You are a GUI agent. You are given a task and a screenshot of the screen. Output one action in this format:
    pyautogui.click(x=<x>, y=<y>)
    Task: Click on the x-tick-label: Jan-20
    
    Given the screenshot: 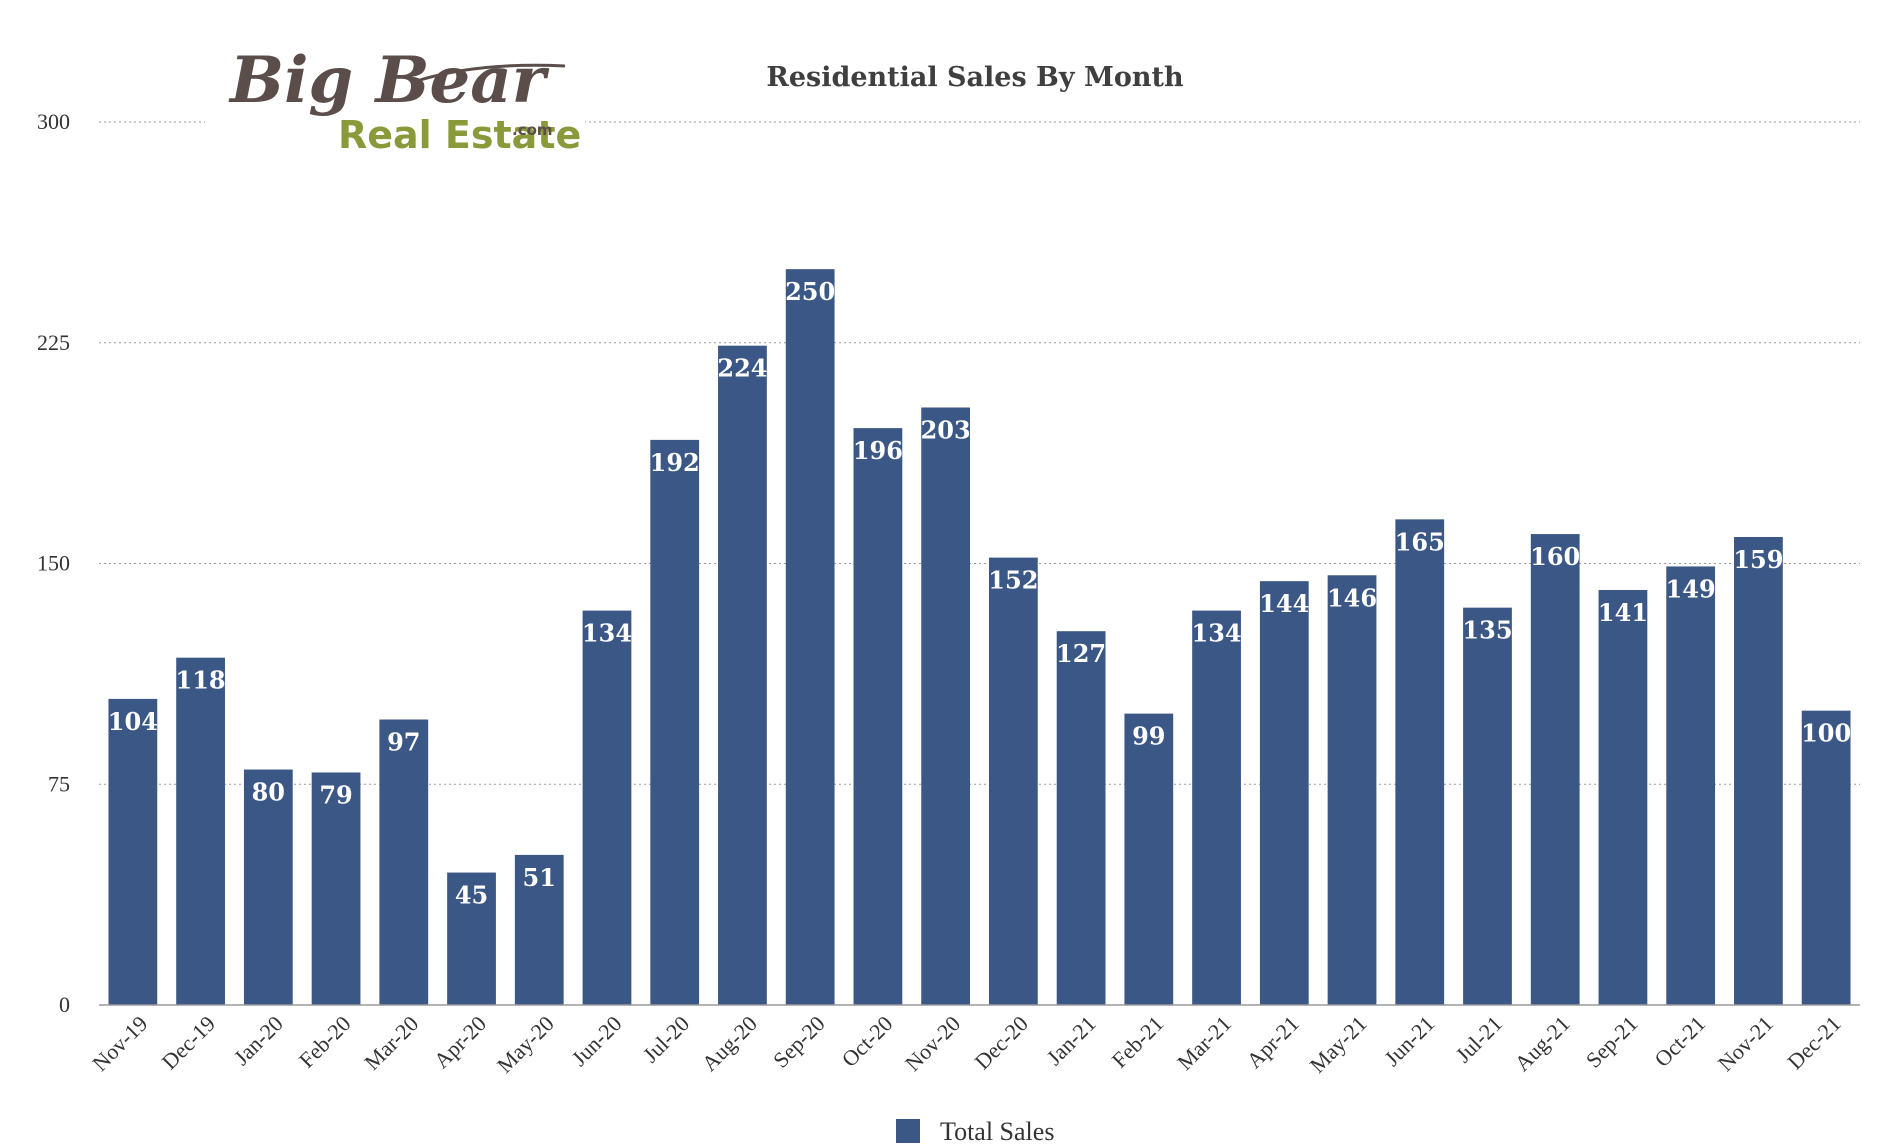 What is the action you would take?
    pyautogui.click(x=258, y=1040)
    